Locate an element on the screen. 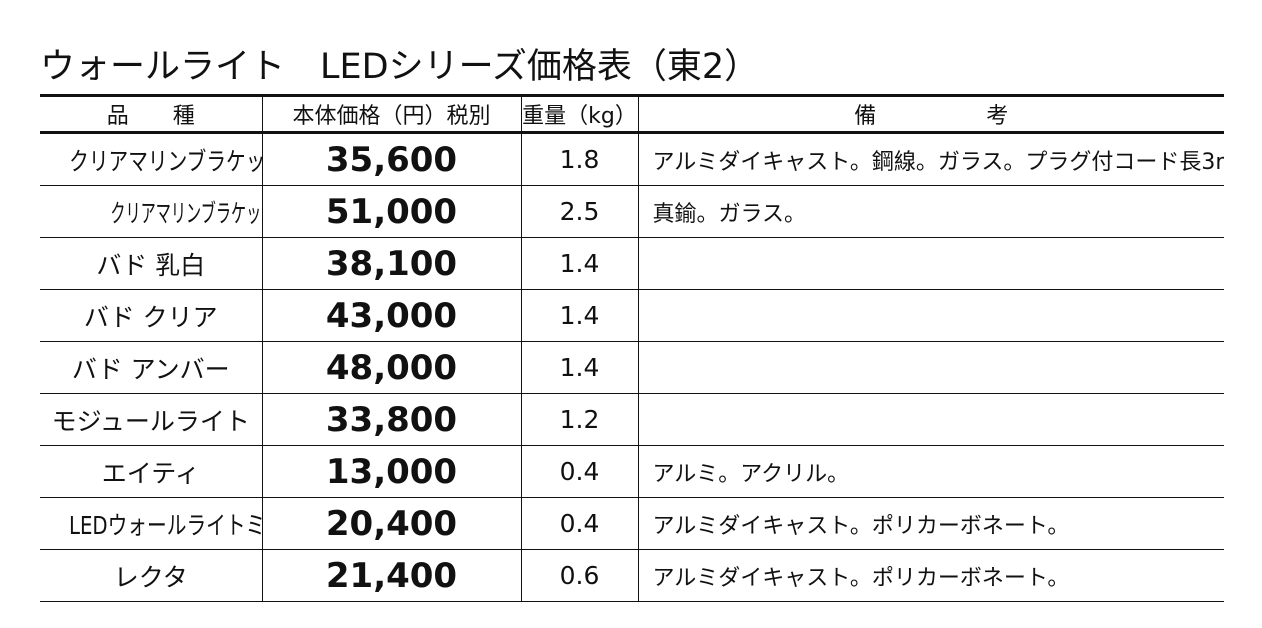  title: ウォールライト LEDシリーズ価格表（東2） is located at coordinates (400, 67).